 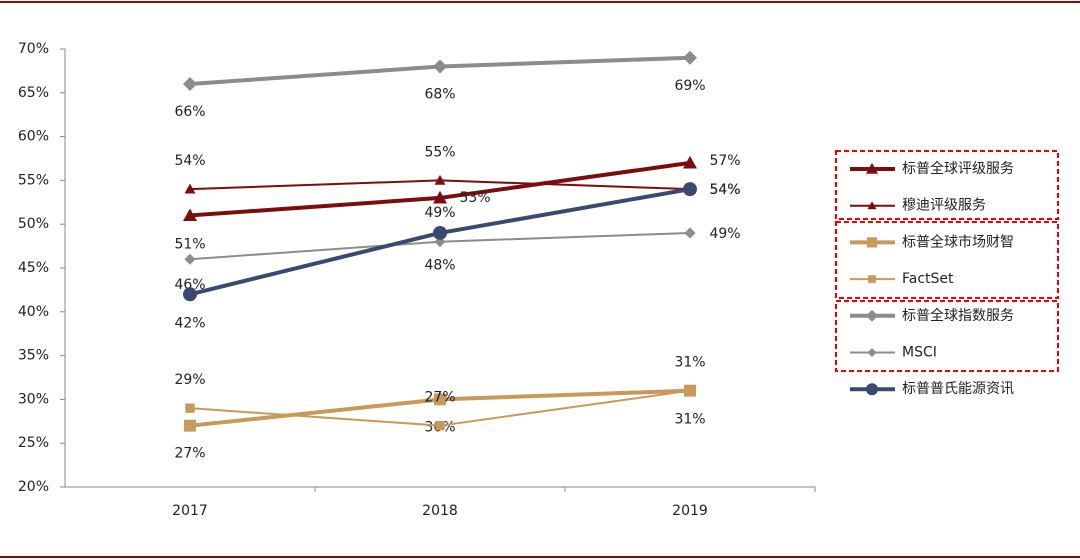 What do you see at coordinates (33, 312) in the screenshot?
I see `y-tick-label: 40%` at bounding box center [33, 312].